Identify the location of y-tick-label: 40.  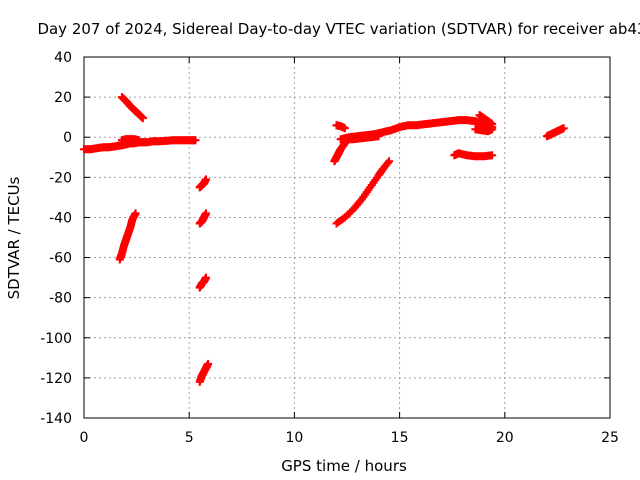
(63, 58).